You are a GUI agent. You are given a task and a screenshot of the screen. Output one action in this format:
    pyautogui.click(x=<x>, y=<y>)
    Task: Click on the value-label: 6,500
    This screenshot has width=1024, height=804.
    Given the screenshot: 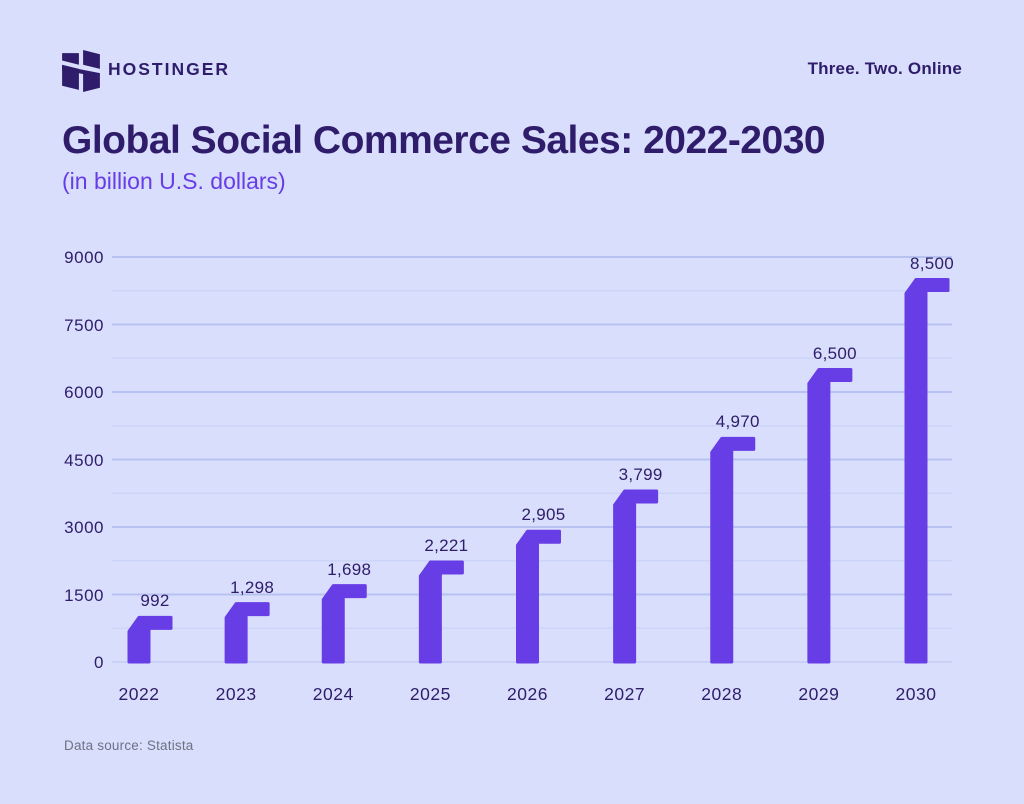 What is the action you would take?
    pyautogui.click(x=834, y=353)
    